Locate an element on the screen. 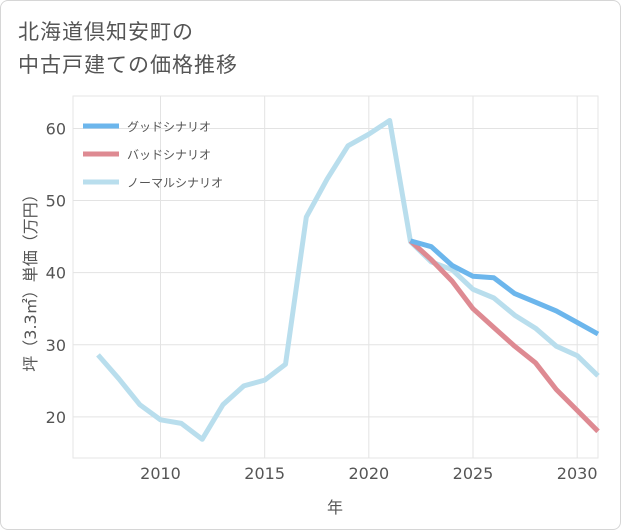  y-axis-ticks: 20 30 40 50 60 is located at coordinates (56, 272).